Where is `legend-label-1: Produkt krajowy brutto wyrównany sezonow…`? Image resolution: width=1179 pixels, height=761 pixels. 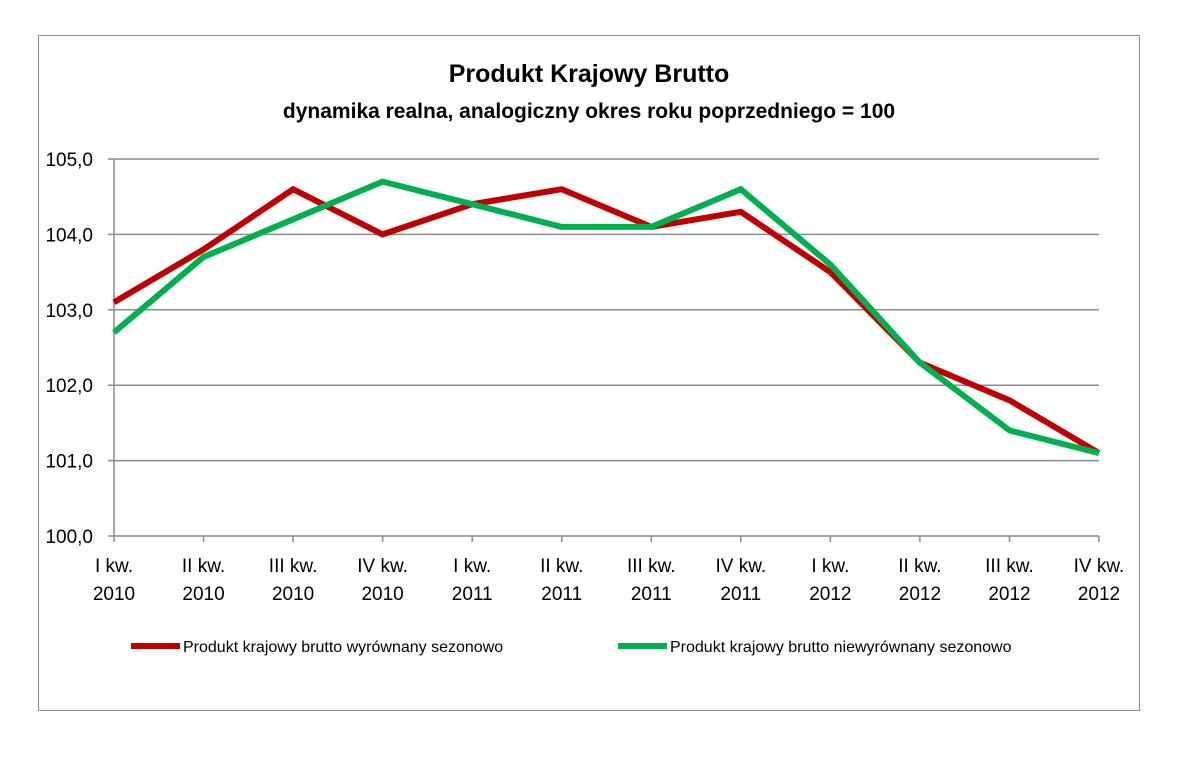 legend-label-1: Produkt krajowy brutto wyrównany sezonow… is located at coordinates (343, 647).